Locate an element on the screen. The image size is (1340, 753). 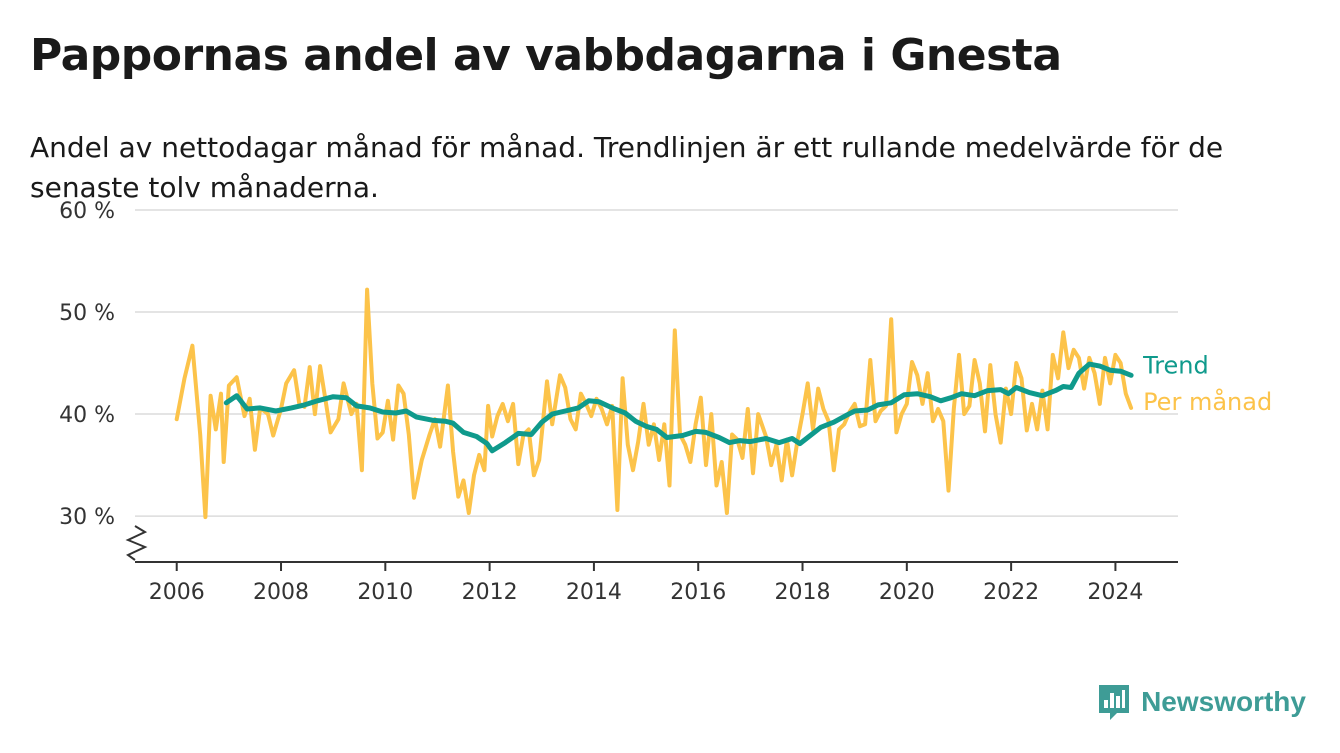
monthly-label: Per månad is located at coordinates (1207, 401).